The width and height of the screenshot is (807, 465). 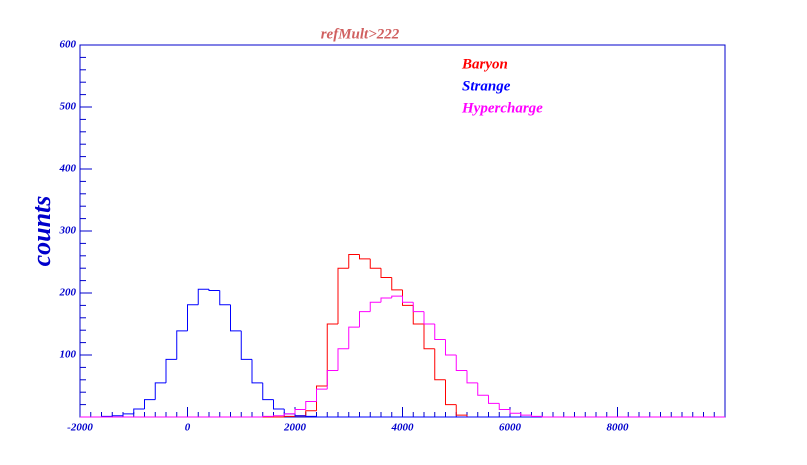 What do you see at coordinates (502, 108) in the screenshot?
I see `legend-entry: Hypercharge` at bounding box center [502, 108].